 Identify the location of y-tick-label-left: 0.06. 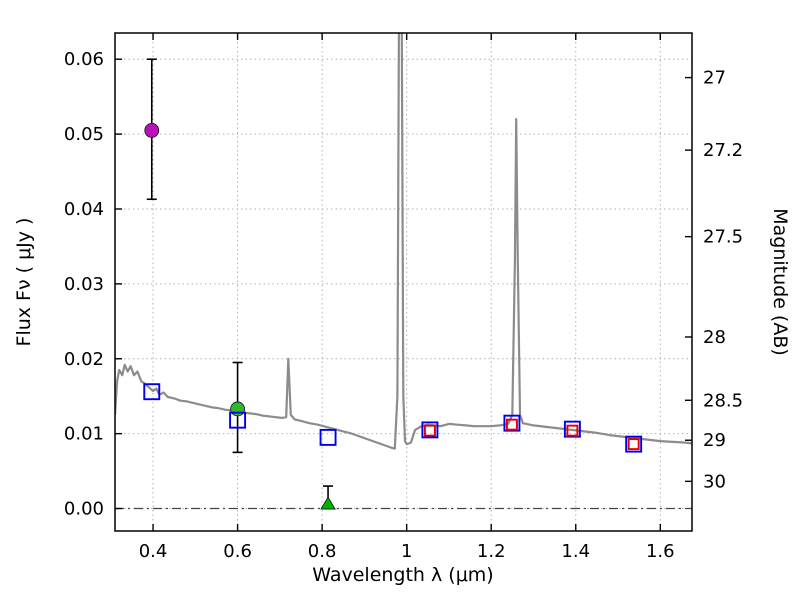
(84, 59).